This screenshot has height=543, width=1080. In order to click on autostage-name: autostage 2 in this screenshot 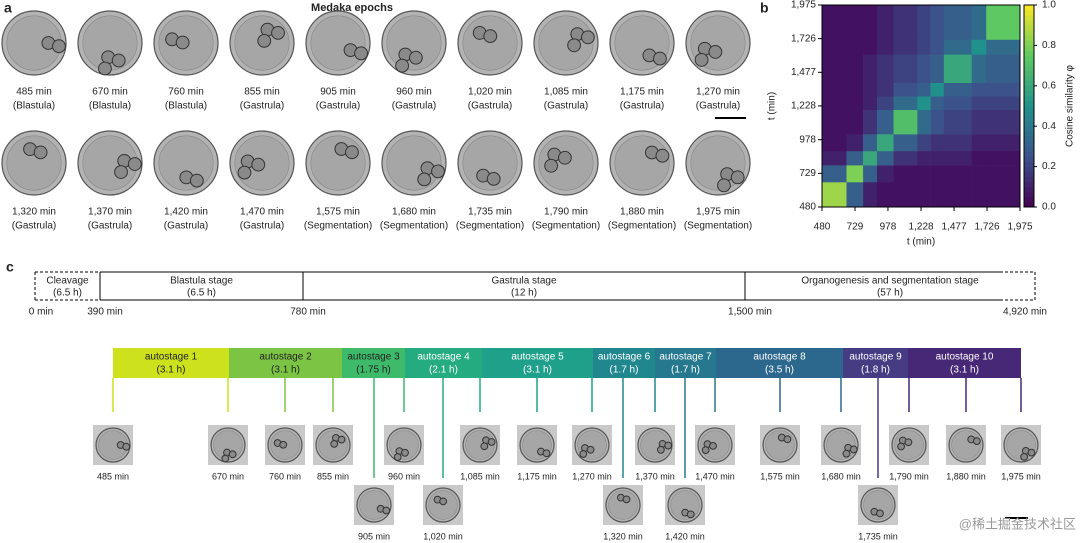, I will do `click(285, 357)`.